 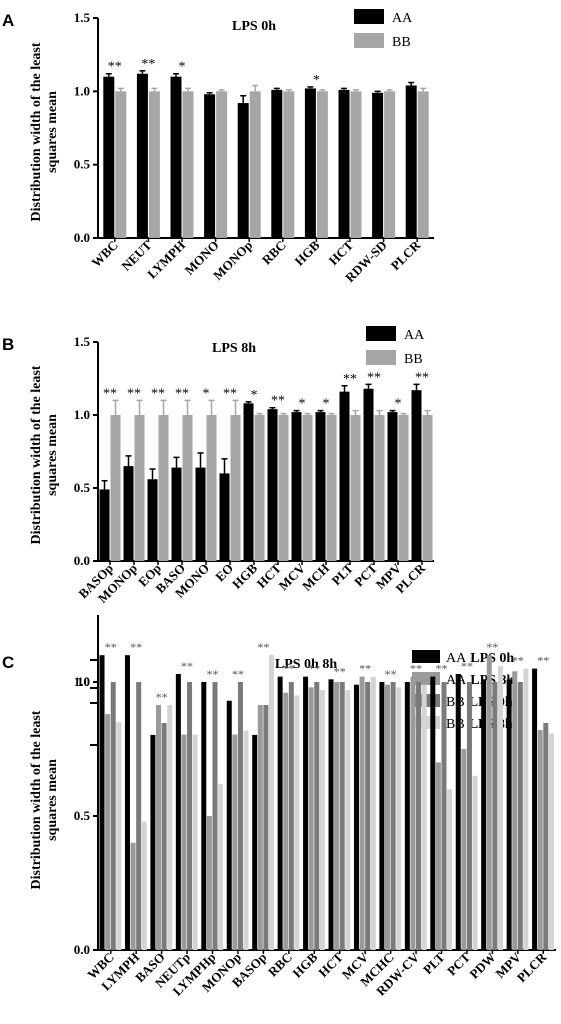 I want to click on bar-aa-lps-0h-lymph, so click(x=127, y=802).